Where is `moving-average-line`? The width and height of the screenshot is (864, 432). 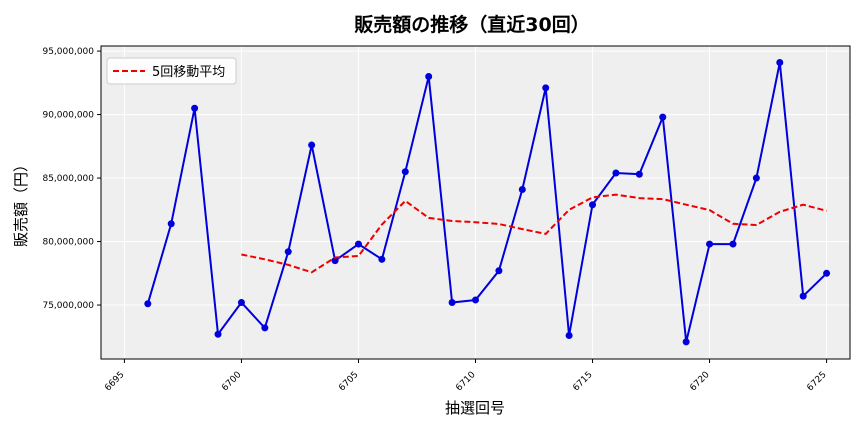 moving-average-line is located at coordinates (534, 233).